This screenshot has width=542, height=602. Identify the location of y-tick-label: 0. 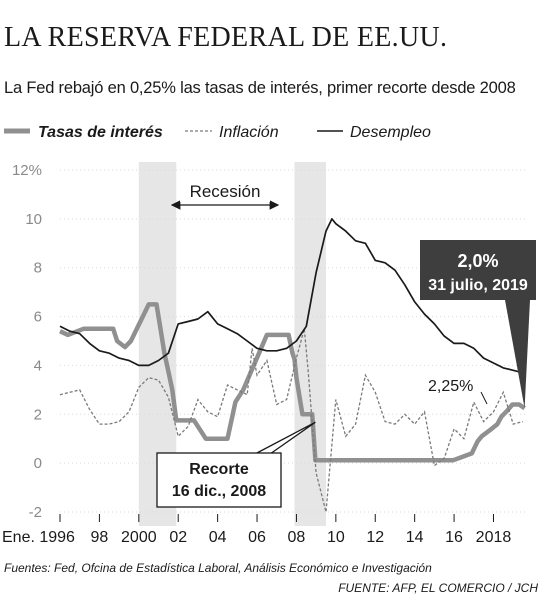
(38, 463).